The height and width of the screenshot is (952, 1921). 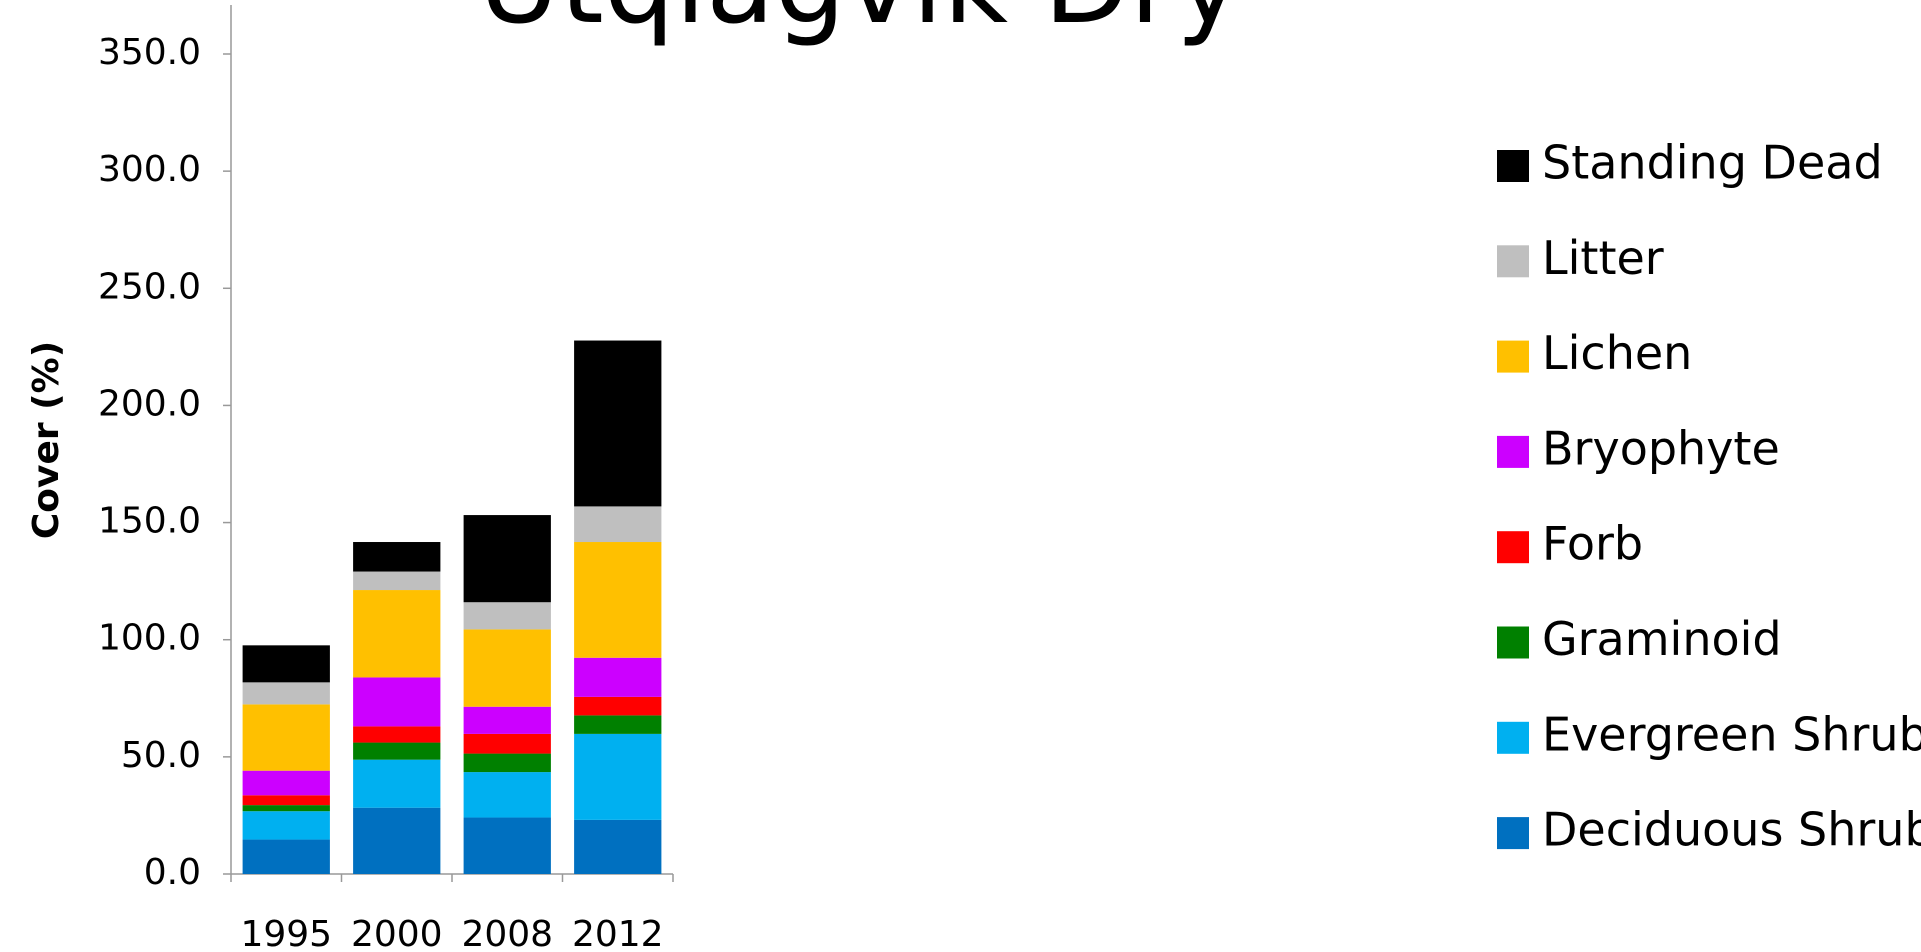 What do you see at coordinates (286, 933) in the screenshot?
I see `x-tick-label: 1995` at bounding box center [286, 933].